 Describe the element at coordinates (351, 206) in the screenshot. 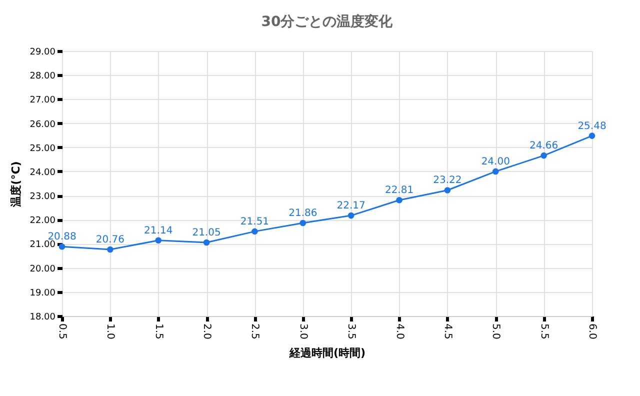

I see `text: 22.17` at that location.